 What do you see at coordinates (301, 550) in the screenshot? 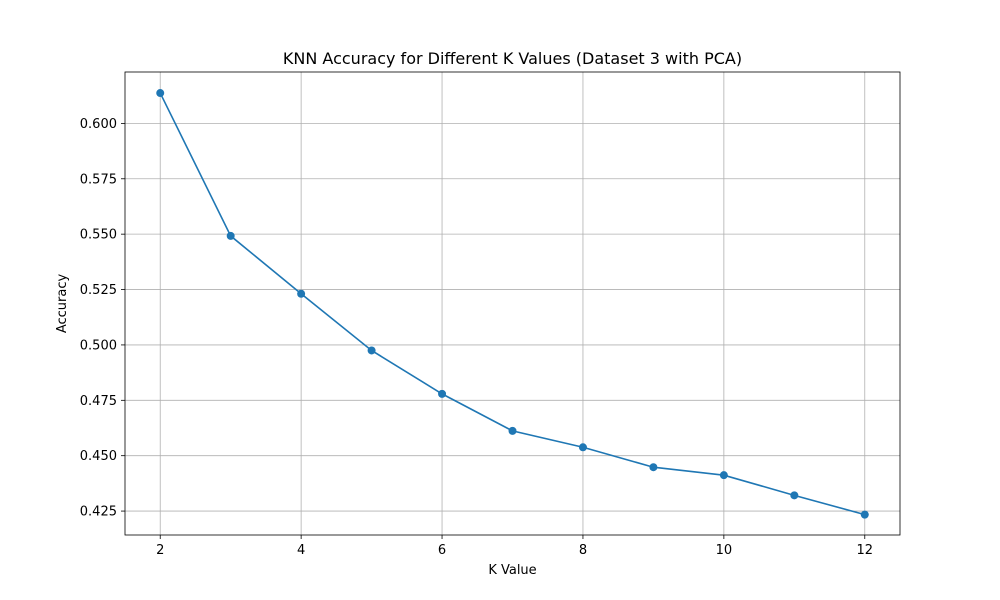
I see `x-tick-label: 4` at bounding box center [301, 550].